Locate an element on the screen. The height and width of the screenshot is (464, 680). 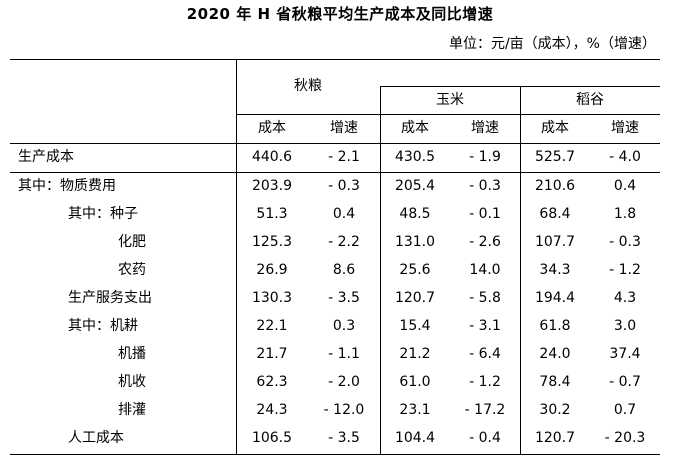
value-cell: 440.6 is located at coordinates (272, 157).